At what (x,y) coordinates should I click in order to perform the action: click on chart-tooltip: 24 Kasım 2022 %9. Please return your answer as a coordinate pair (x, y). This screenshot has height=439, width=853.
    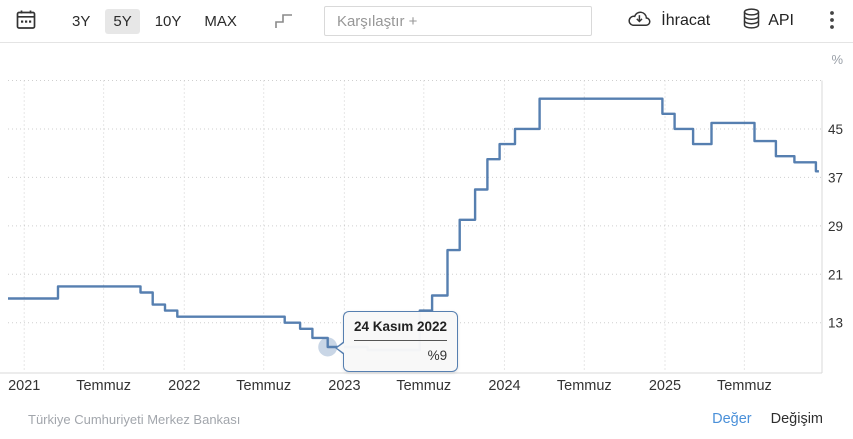
    Looking at the image, I should click on (396, 341).